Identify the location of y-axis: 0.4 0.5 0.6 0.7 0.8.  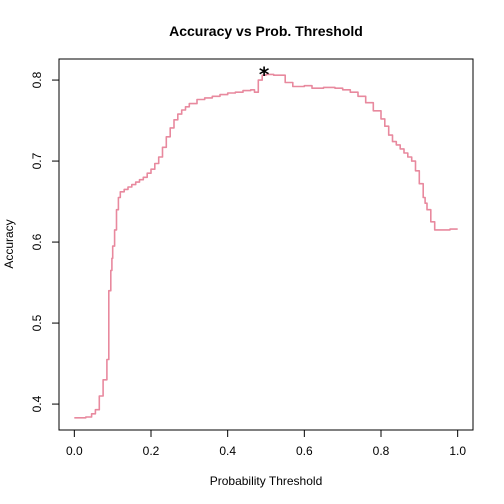
(45, 241).